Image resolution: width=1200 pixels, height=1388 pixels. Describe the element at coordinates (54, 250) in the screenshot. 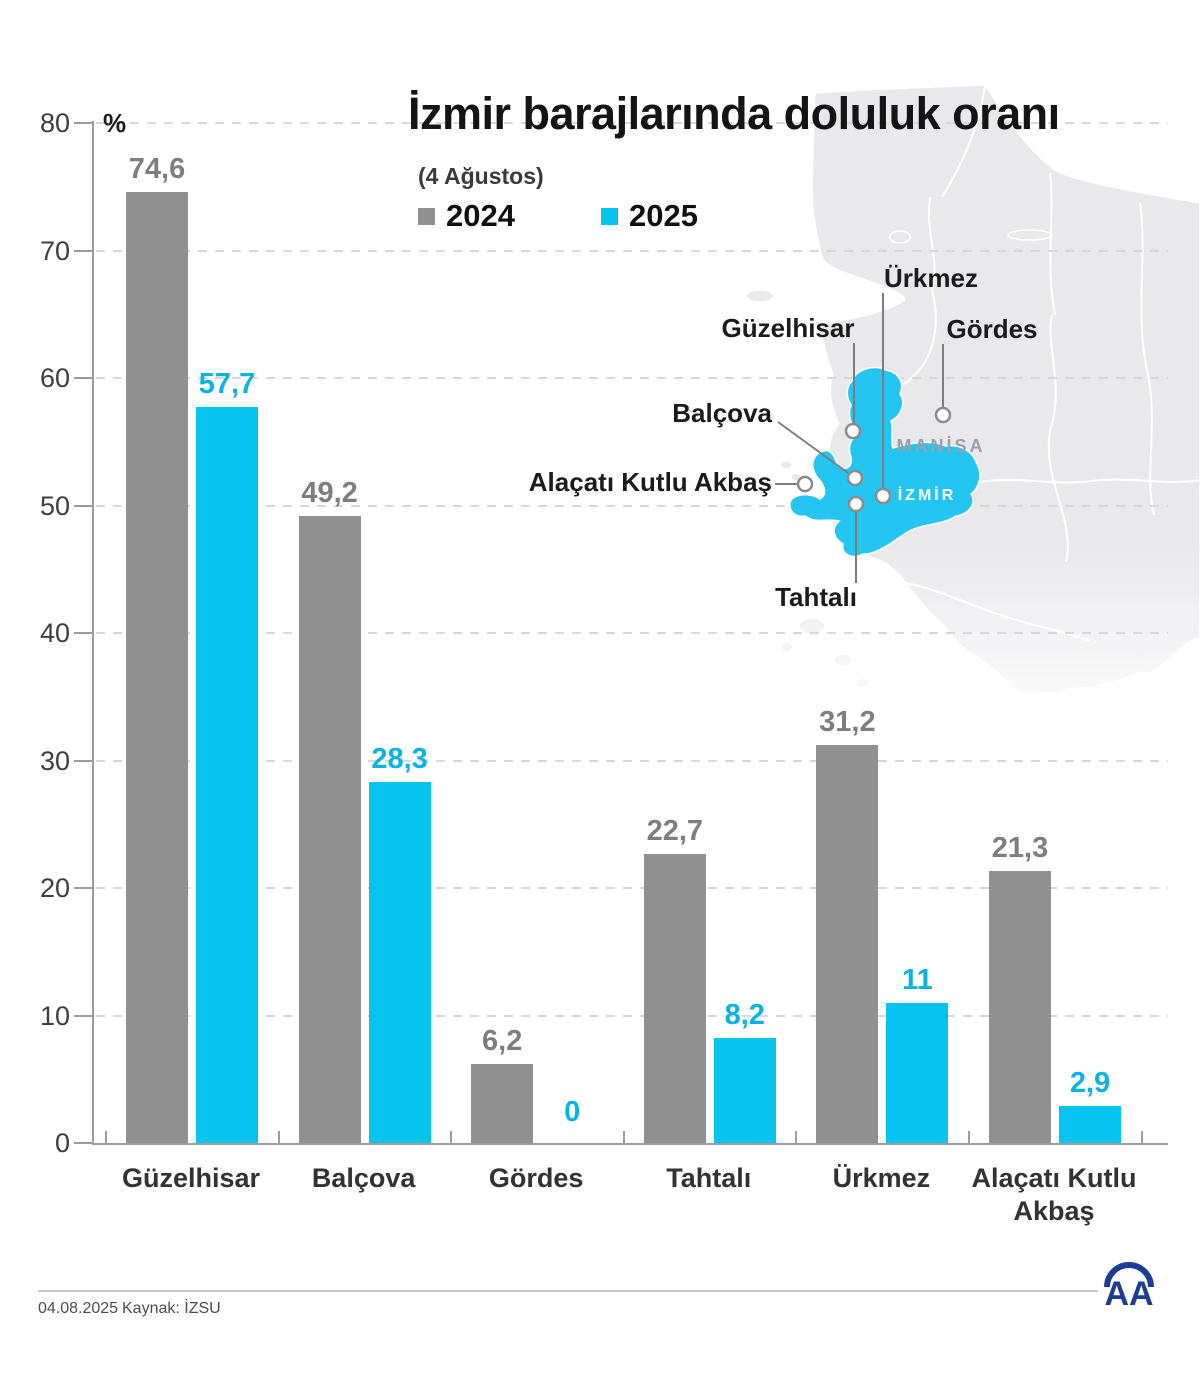

I see `y-tick-label-70: 70` at that location.